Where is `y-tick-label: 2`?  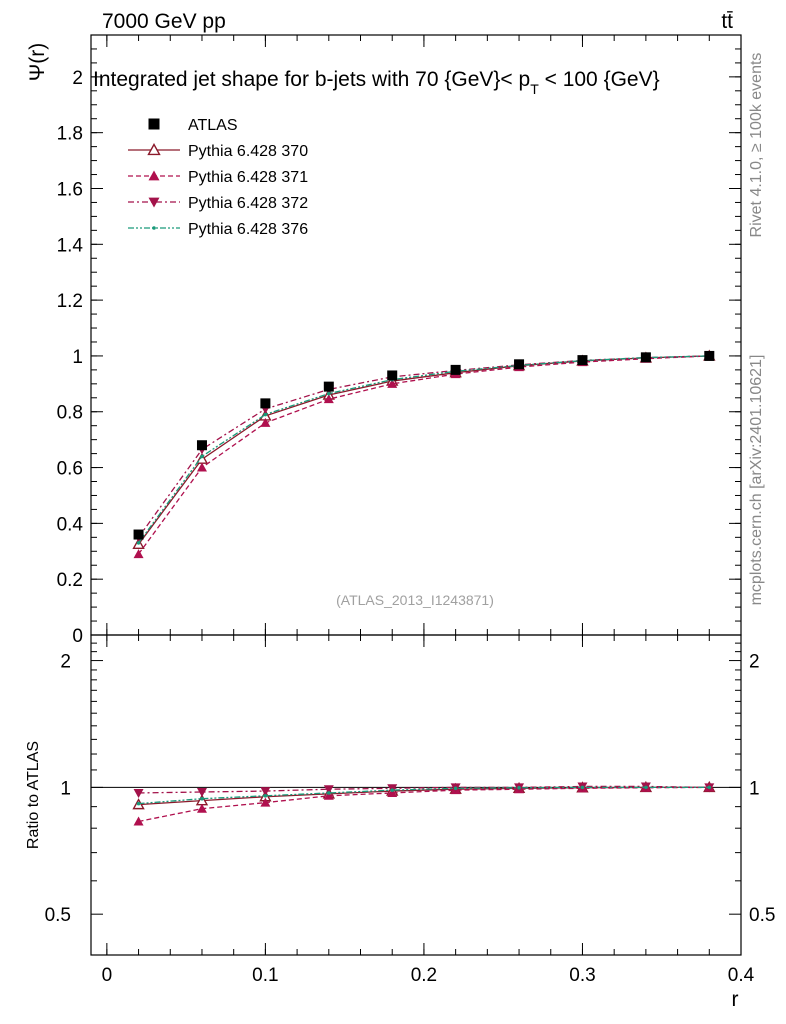 y-tick-label: 2 is located at coordinates (77, 78).